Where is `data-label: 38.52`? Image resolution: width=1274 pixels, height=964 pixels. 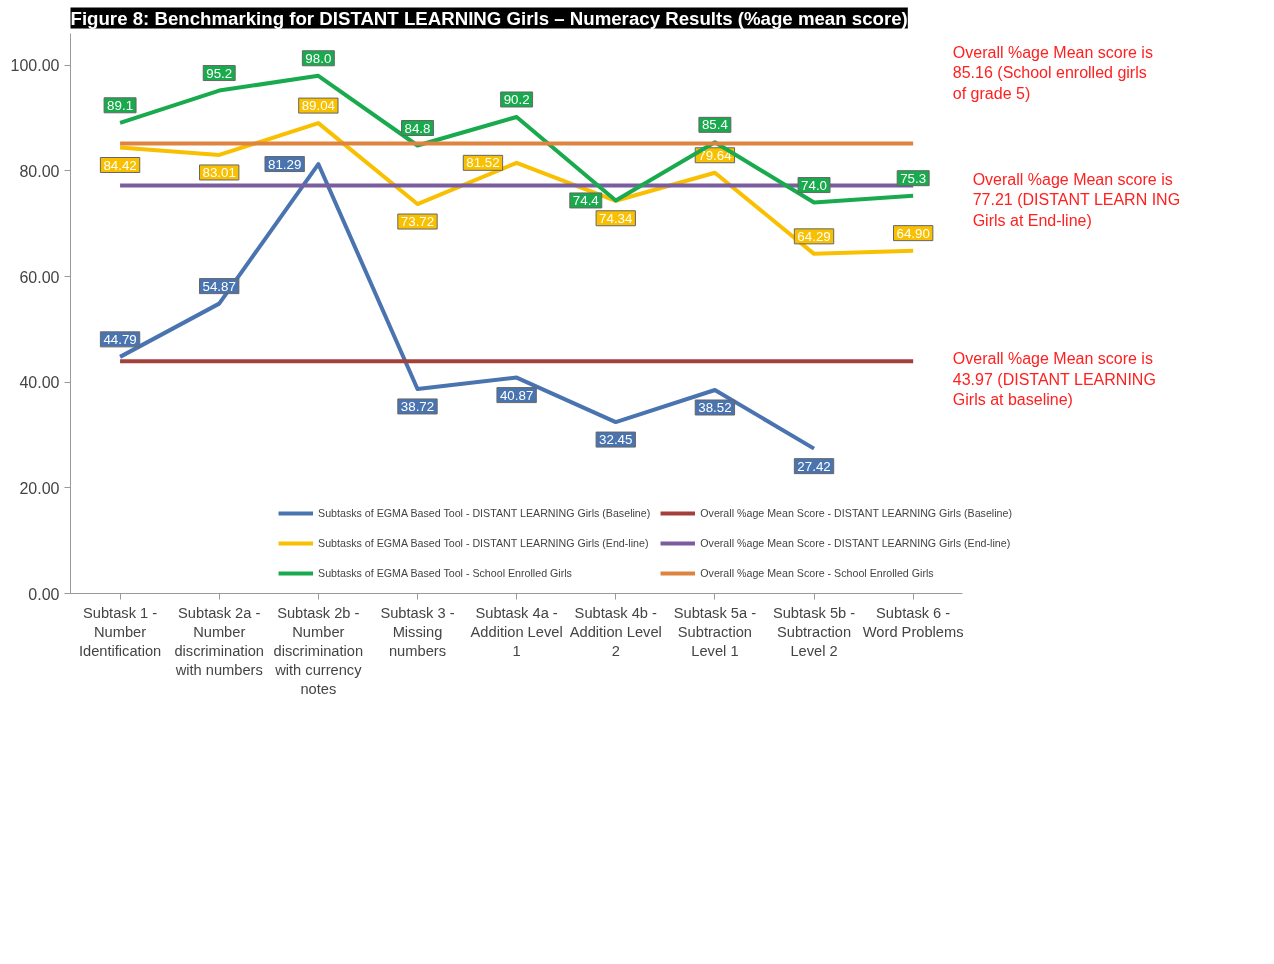 data-label: 38.52 is located at coordinates (715, 407).